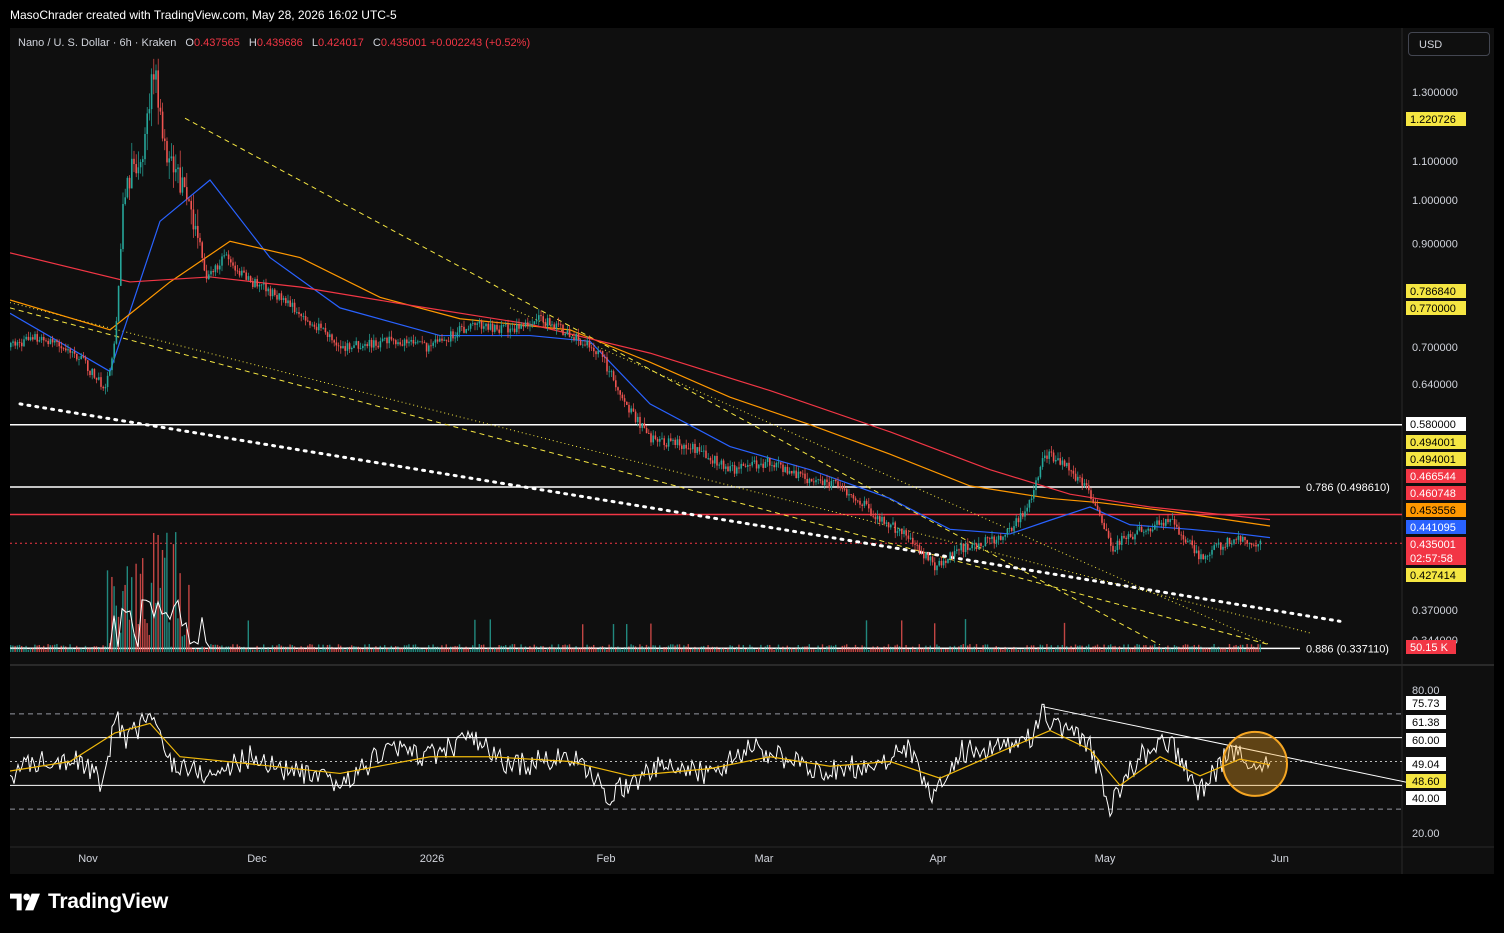 The image size is (1504, 933). I want to click on price-label: 0.427414, so click(1433, 576).